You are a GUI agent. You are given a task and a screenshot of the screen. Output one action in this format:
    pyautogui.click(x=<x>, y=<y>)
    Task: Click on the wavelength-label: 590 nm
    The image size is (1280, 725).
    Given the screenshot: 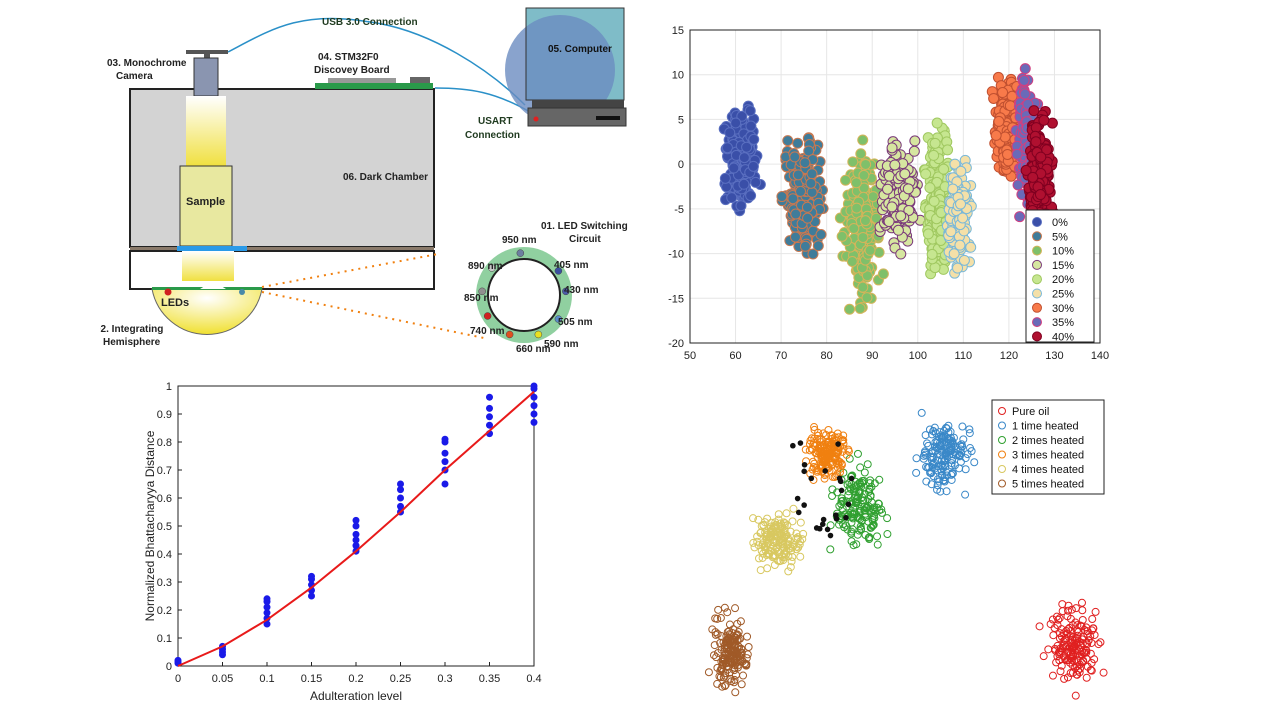 What is the action you would take?
    pyautogui.click(x=561, y=344)
    